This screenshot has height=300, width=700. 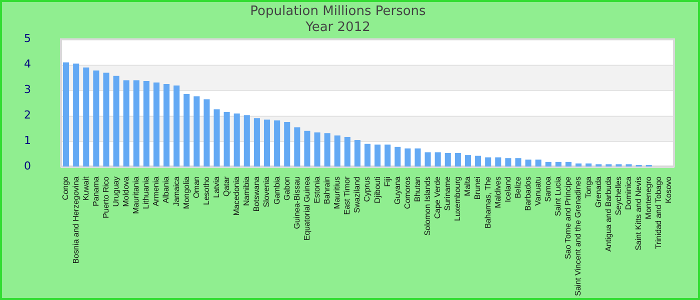 What do you see at coordinates (27, 89) in the screenshot?
I see `y-tick-label: 3` at bounding box center [27, 89].